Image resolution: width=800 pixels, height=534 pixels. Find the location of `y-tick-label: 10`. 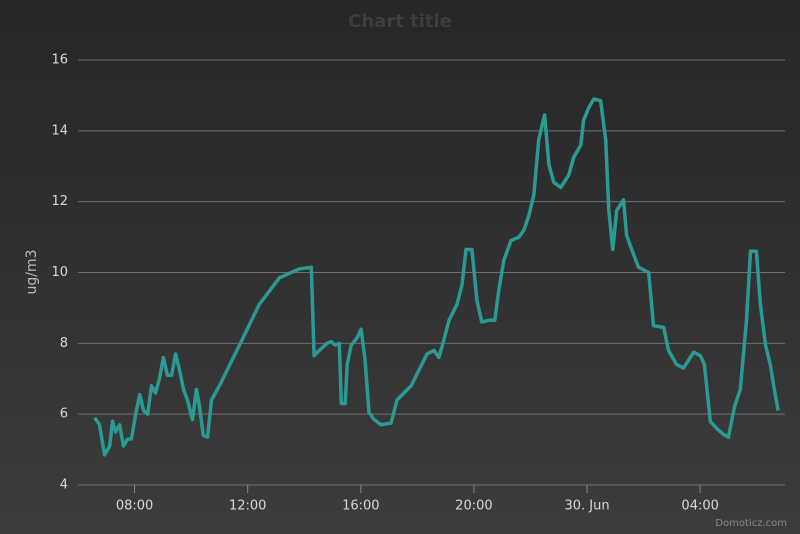

y-tick-label: 10 is located at coordinates (59, 272).